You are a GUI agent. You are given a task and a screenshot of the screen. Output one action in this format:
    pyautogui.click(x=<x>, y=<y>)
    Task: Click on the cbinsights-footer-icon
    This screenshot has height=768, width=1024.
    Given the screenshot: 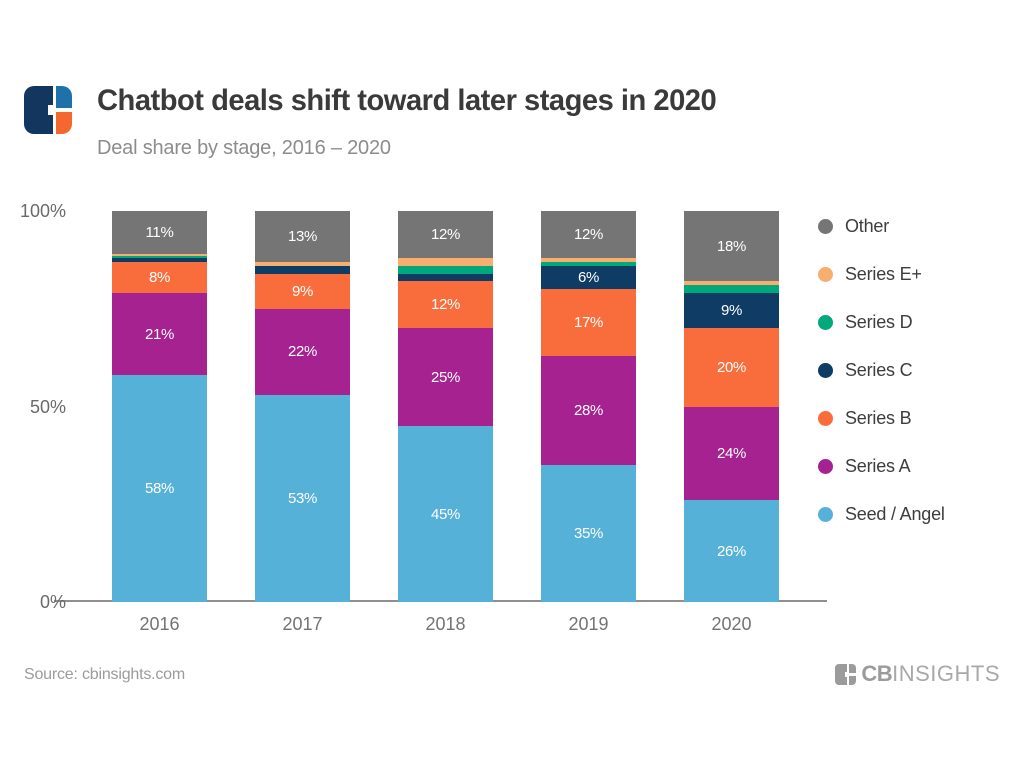 What is the action you would take?
    pyautogui.click(x=846, y=674)
    